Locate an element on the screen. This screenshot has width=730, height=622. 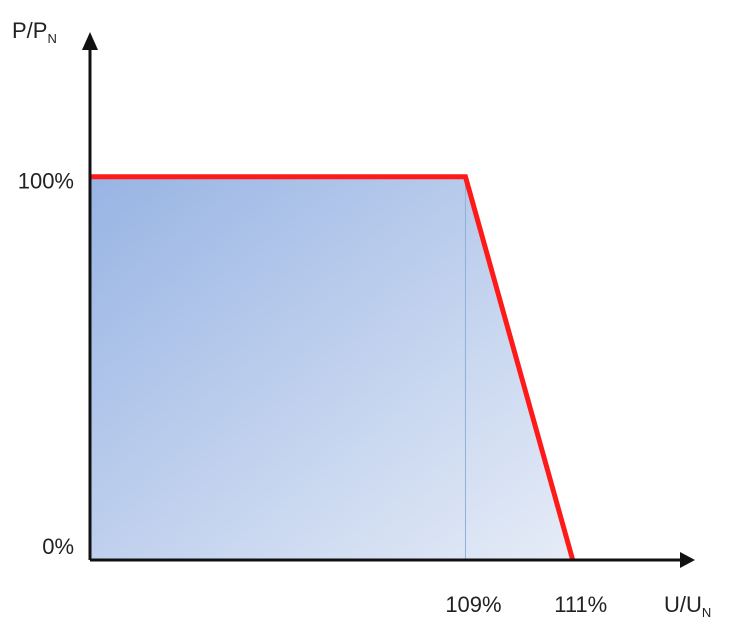
y-tick-label: 0% is located at coordinates (58, 546).